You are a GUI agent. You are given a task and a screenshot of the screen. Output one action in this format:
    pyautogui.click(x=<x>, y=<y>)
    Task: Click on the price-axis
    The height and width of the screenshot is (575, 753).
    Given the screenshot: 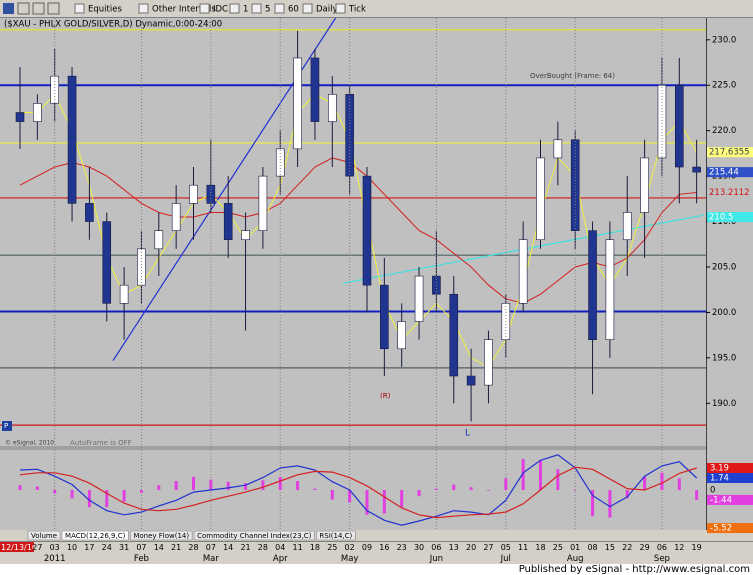 What is the action you would take?
    pyautogui.click(x=729, y=274)
    